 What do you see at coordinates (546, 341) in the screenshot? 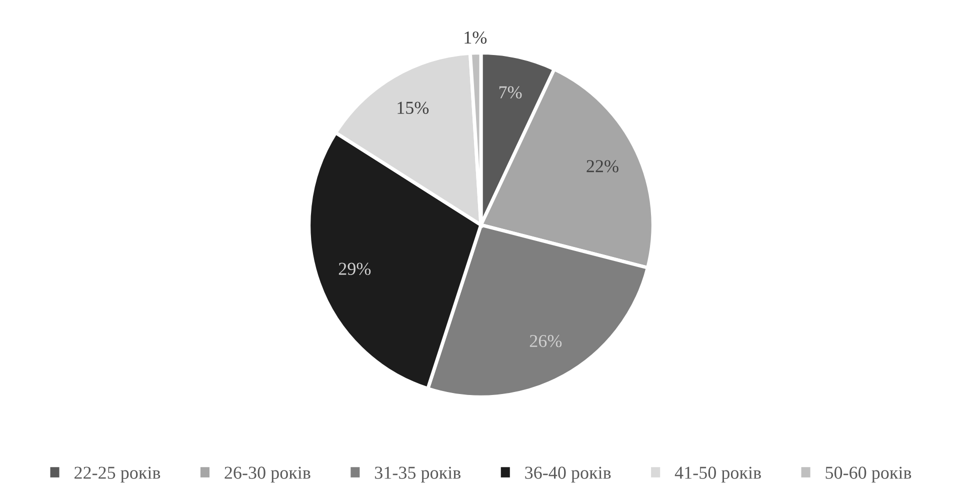
I see `data-label: 26%` at bounding box center [546, 341].